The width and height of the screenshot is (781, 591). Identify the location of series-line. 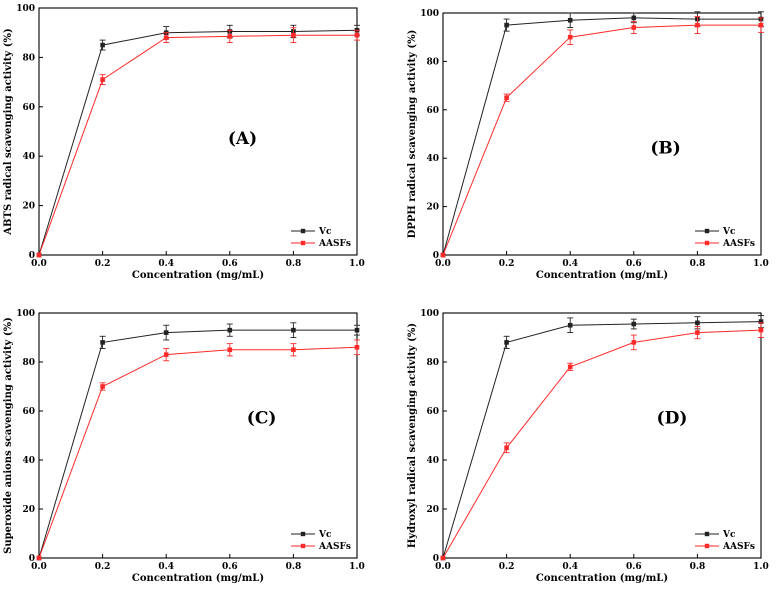
(198, 452).